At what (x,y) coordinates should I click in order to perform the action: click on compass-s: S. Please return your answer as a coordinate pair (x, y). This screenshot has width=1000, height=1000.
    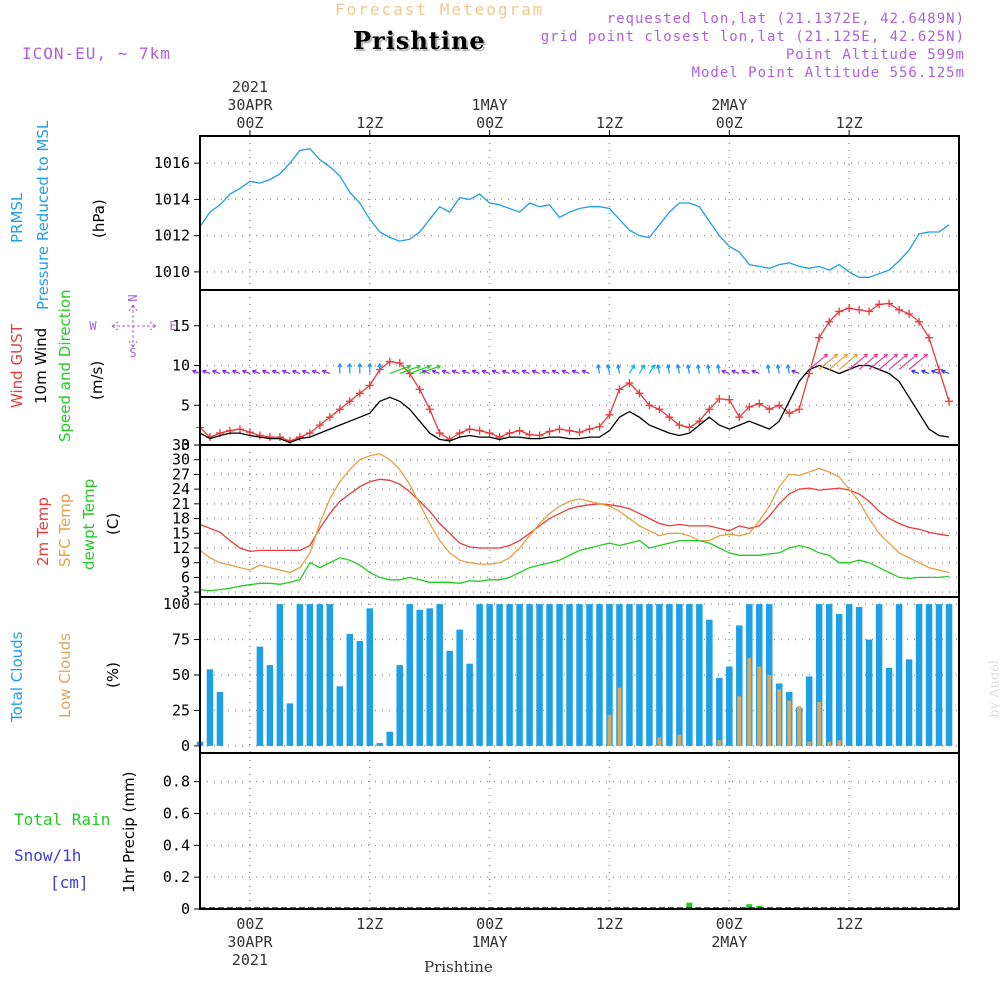
    Looking at the image, I should click on (132, 353).